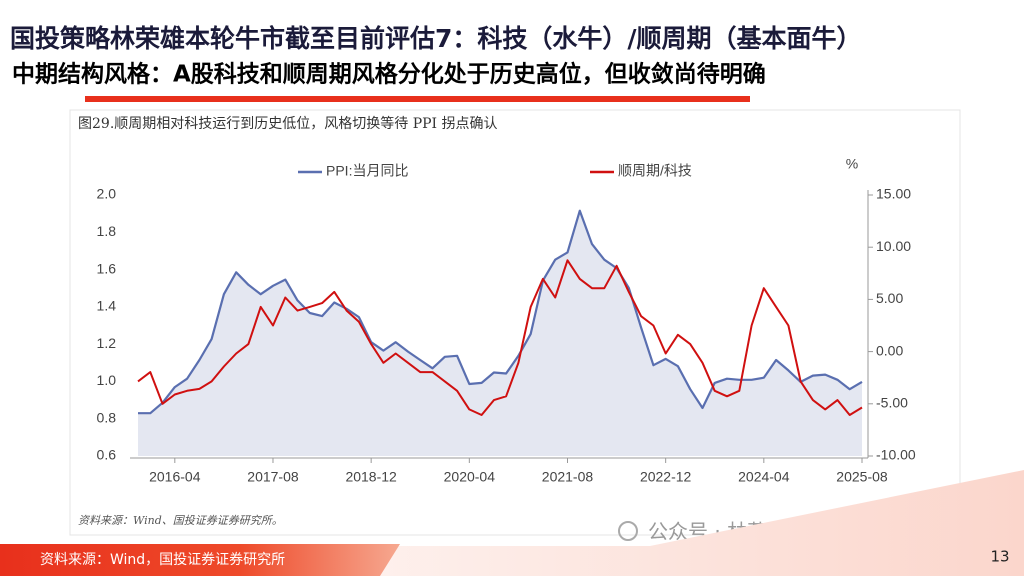  Describe the element at coordinates (436, 38) in the screenshot. I see `slide-title: 国投策略林荣雄本轮牛市截至目前评估7：科技（水牛）/顺周期（基本面牛）` at that location.